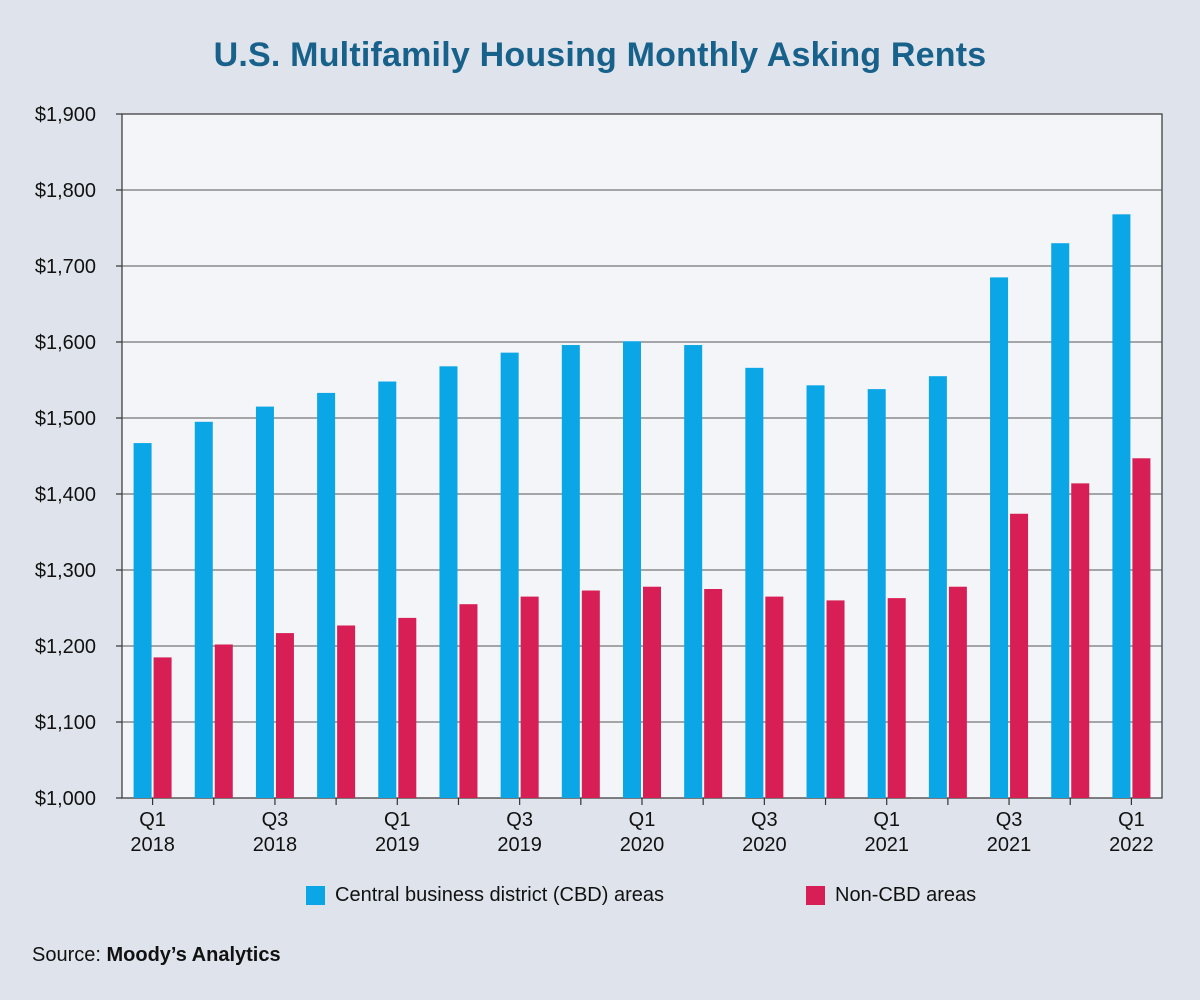 The height and width of the screenshot is (1000, 1200). What do you see at coordinates (65, 343) in the screenshot?
I see `y-tick-label: $1,600` at bounding box center [65, 343].